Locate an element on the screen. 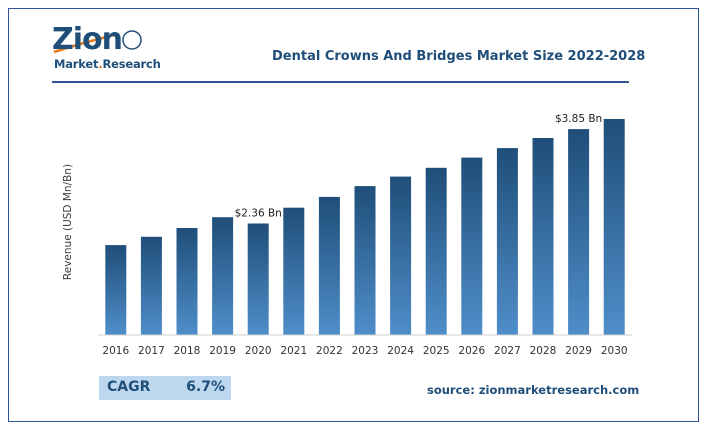 This screenshot has width=707, height=431. x-tick-2023: 2023 is located at coordinates (365, 351).